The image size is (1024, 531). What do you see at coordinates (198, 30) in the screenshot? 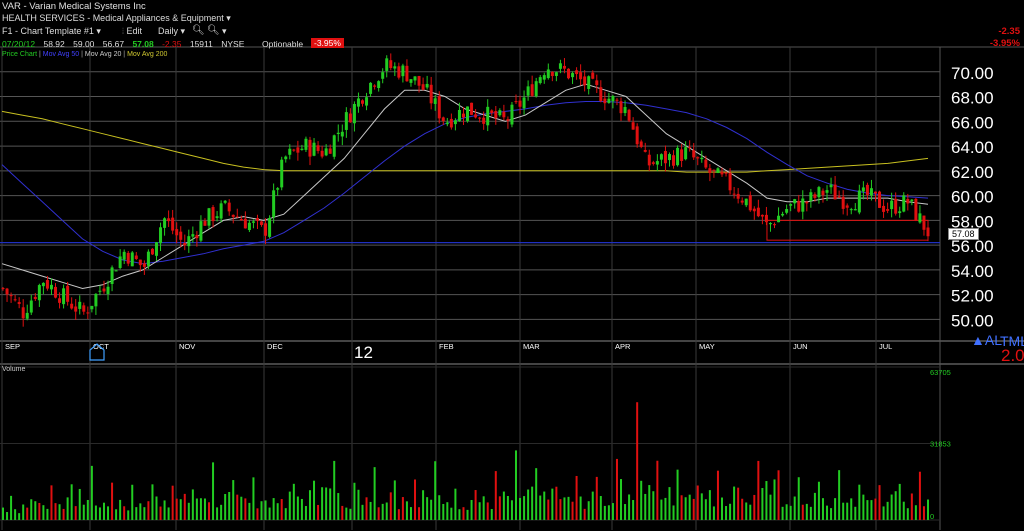
I see `zoom-in-icon: 🔍︎` at bounding box center [198, 30].